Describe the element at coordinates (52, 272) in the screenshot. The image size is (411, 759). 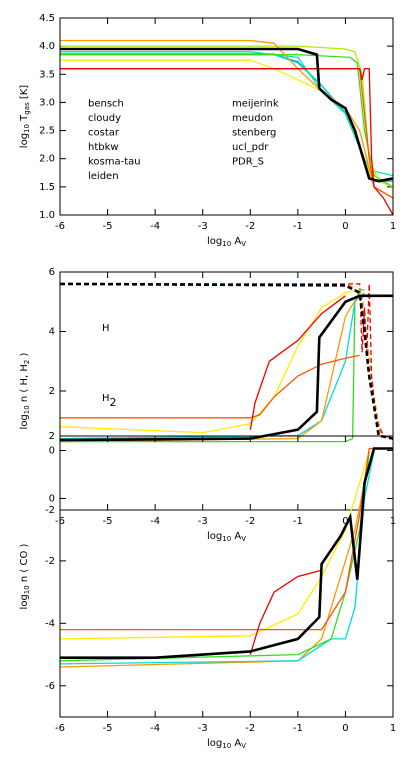
I see `y-tick-label: 6` at that location.